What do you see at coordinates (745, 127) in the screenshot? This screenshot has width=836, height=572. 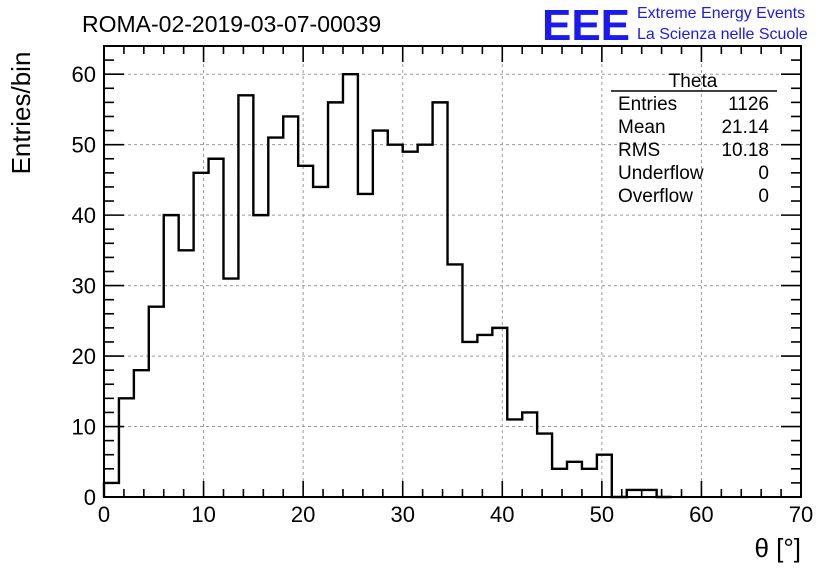 I see `stats-value: 21.14` at bounding box center [745, 127].